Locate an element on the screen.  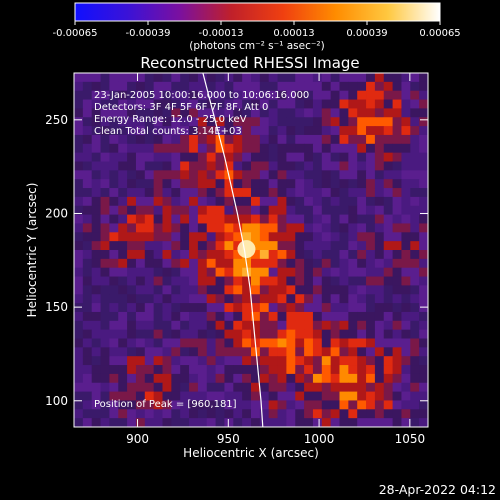
x-tick-label: 1050 is located at coordinates (410, 439).